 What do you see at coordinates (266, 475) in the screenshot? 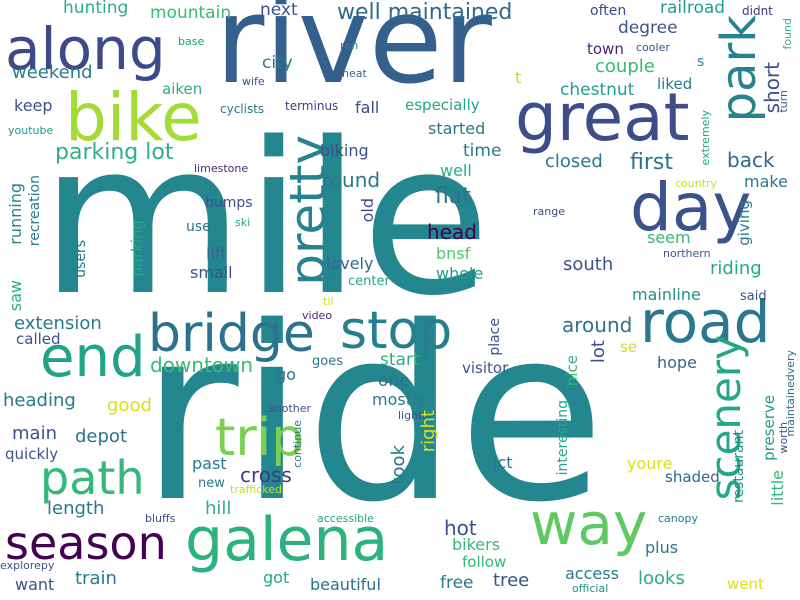
I see `word: cross` at bounding box center [266, 475].